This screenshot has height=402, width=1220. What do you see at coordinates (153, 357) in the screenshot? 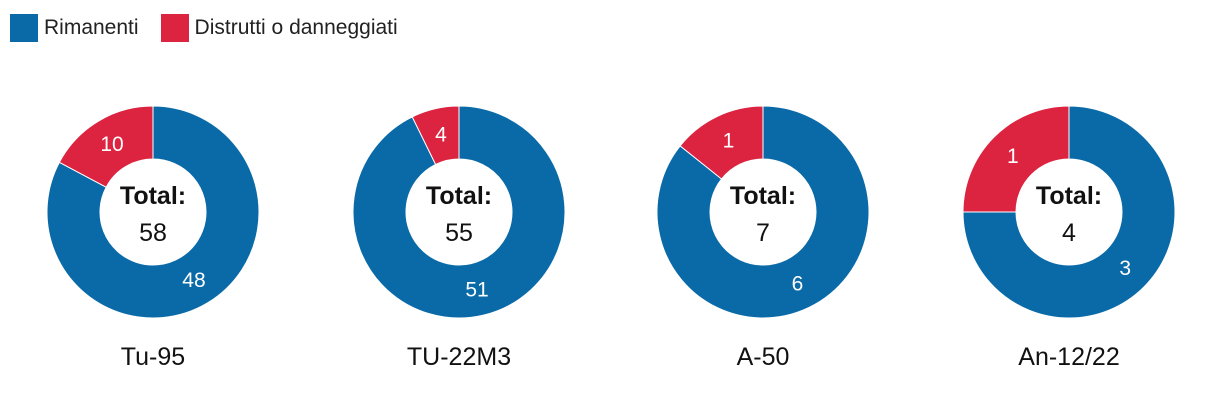
I see `chart-category-label: Tu-95` at bounding box center [153, 357].